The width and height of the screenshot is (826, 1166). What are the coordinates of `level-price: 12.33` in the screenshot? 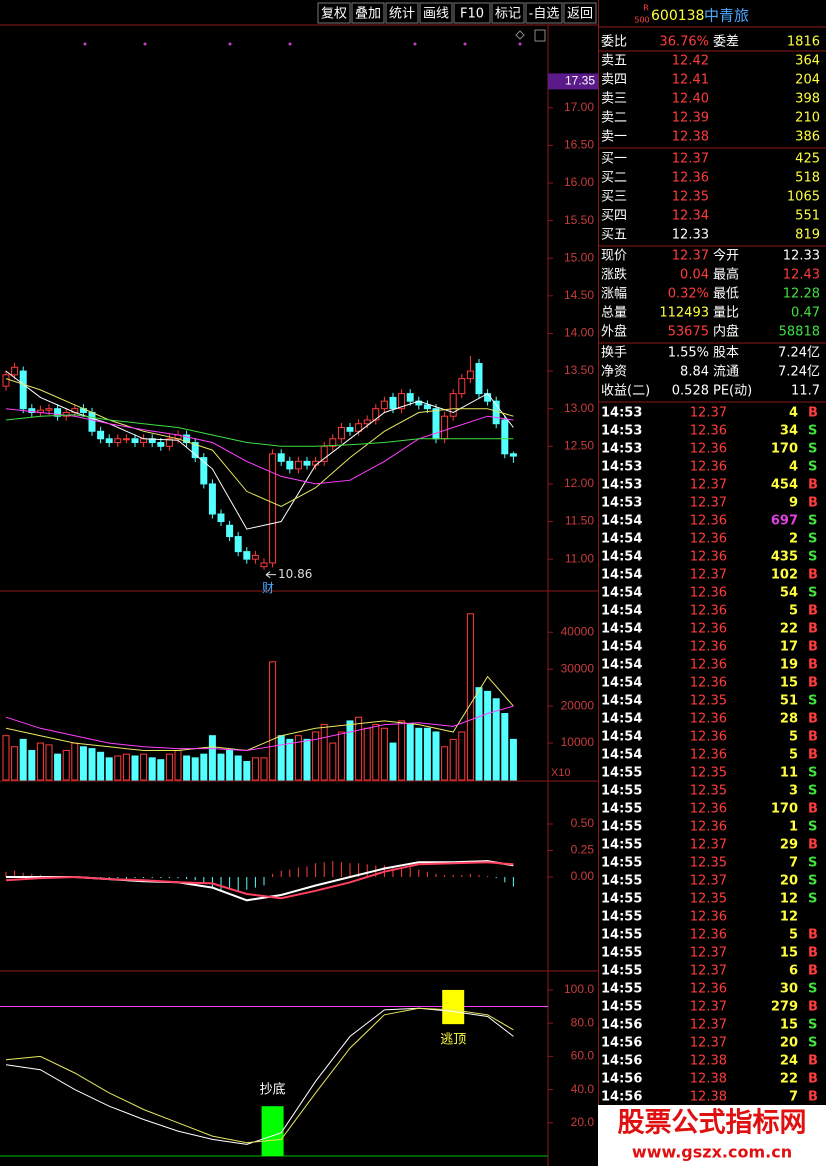 It's located at (690, 235).